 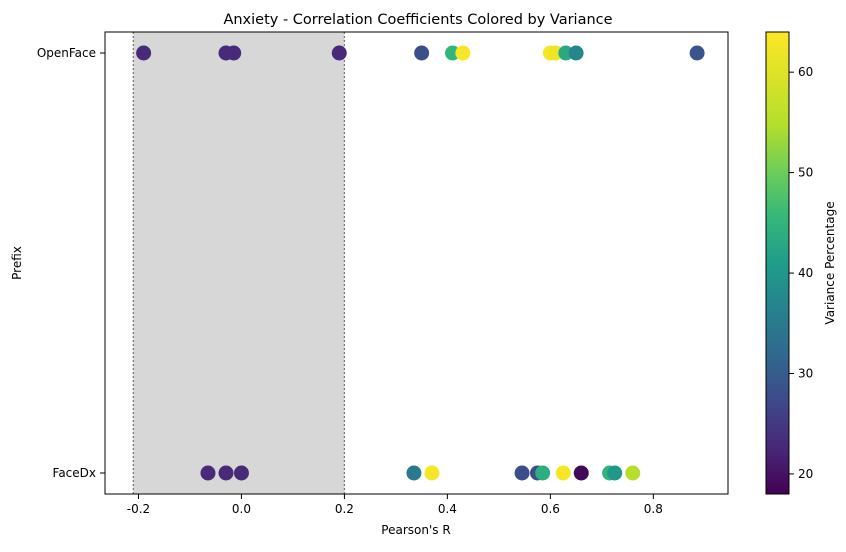 I want to click on y-tick-label: OpenFace, so click(x=66, y=53).